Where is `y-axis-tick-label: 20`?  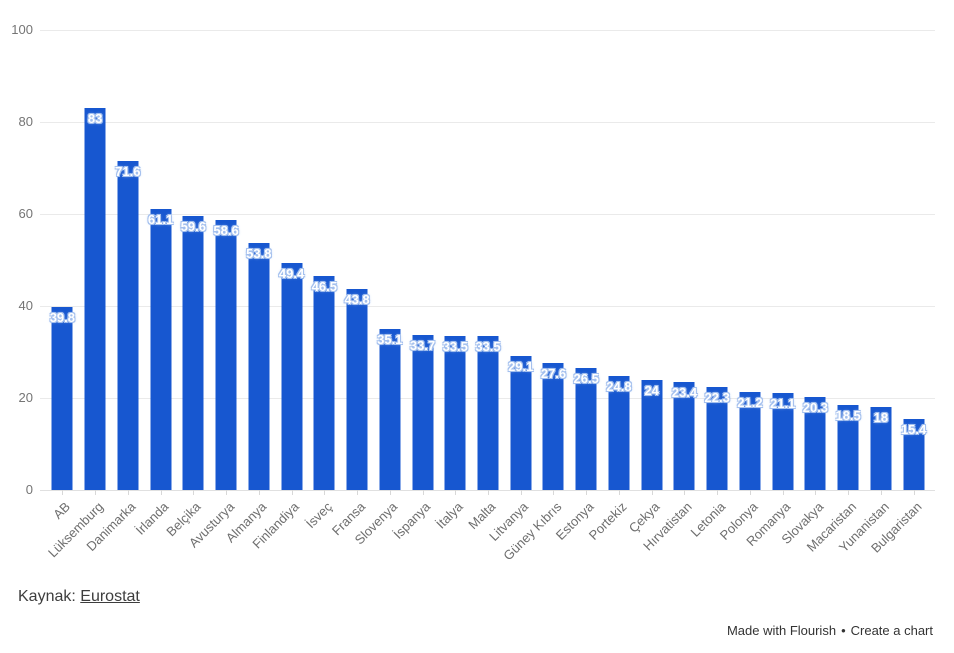 y-axis-tick-label: 20 is located at coordinates (25, 397).